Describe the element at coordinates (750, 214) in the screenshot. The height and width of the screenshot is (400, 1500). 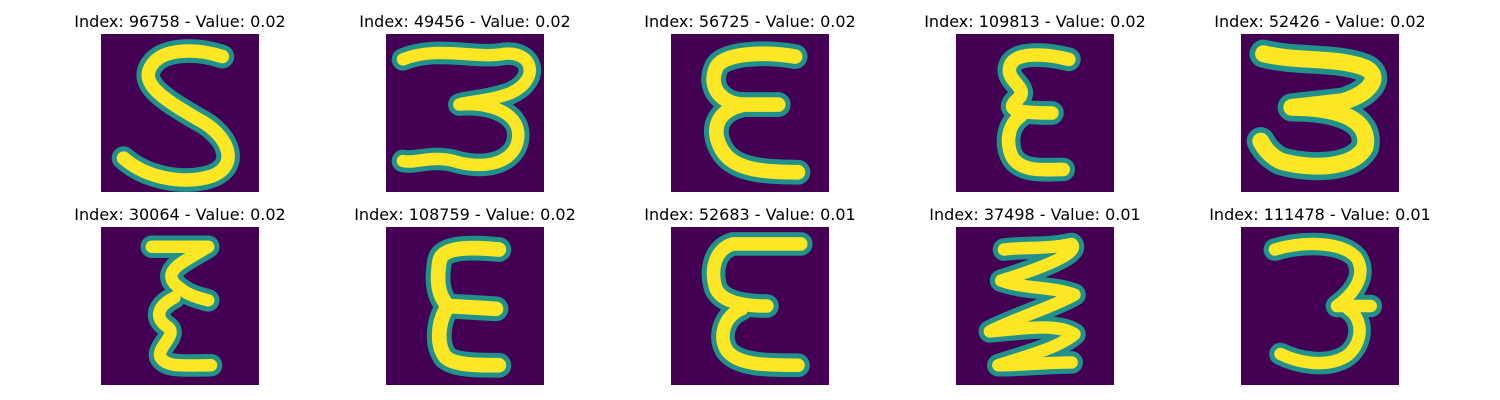
I see `panel-title: Index: 52683 - Value: 0.01` at that location.